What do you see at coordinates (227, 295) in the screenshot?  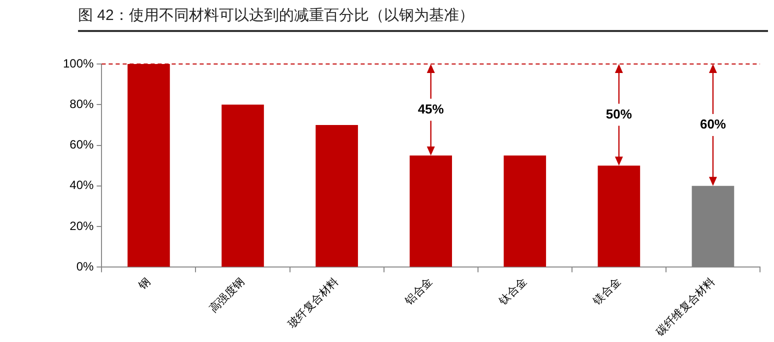 I see `x-tick-label: 高强度钢` at bounding box center [227, 295].